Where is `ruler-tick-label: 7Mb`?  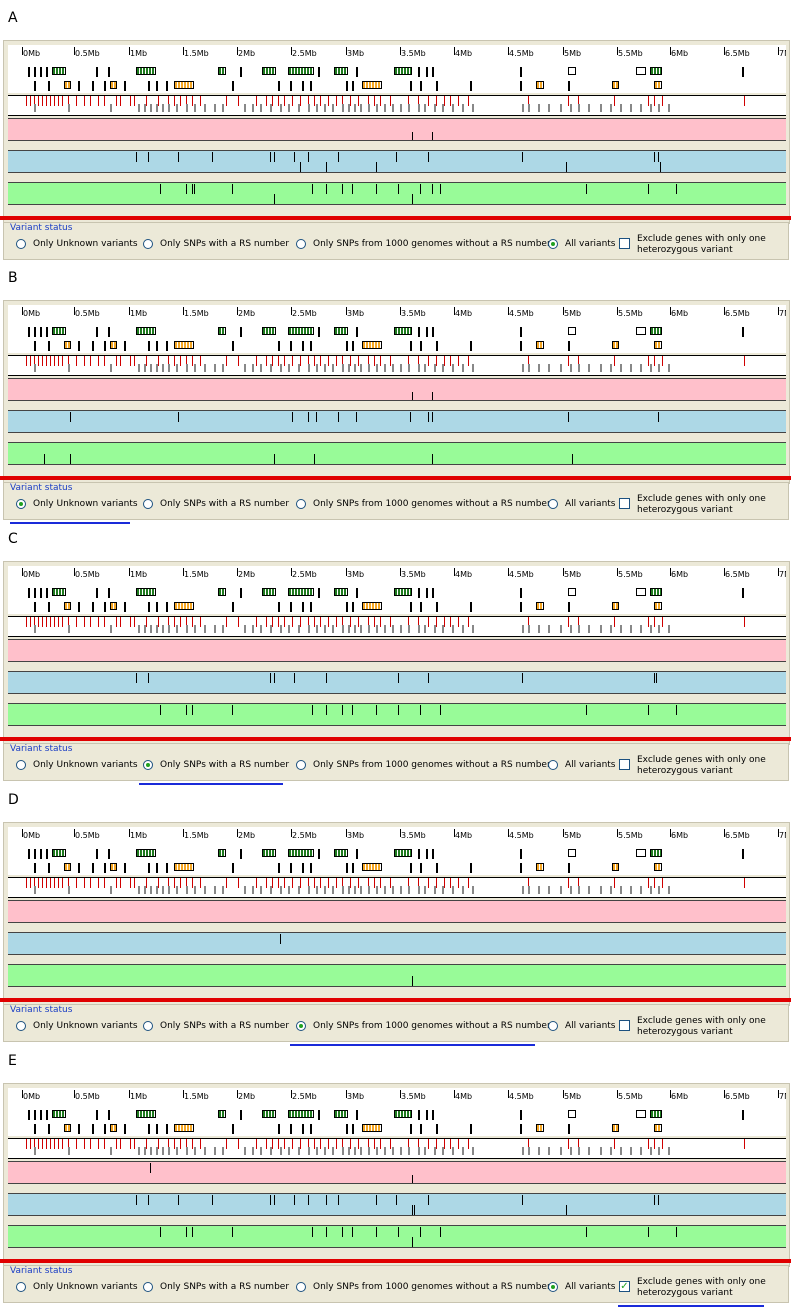
ruler-tick-label: 7Mb is located at coordinates (782, 1096).